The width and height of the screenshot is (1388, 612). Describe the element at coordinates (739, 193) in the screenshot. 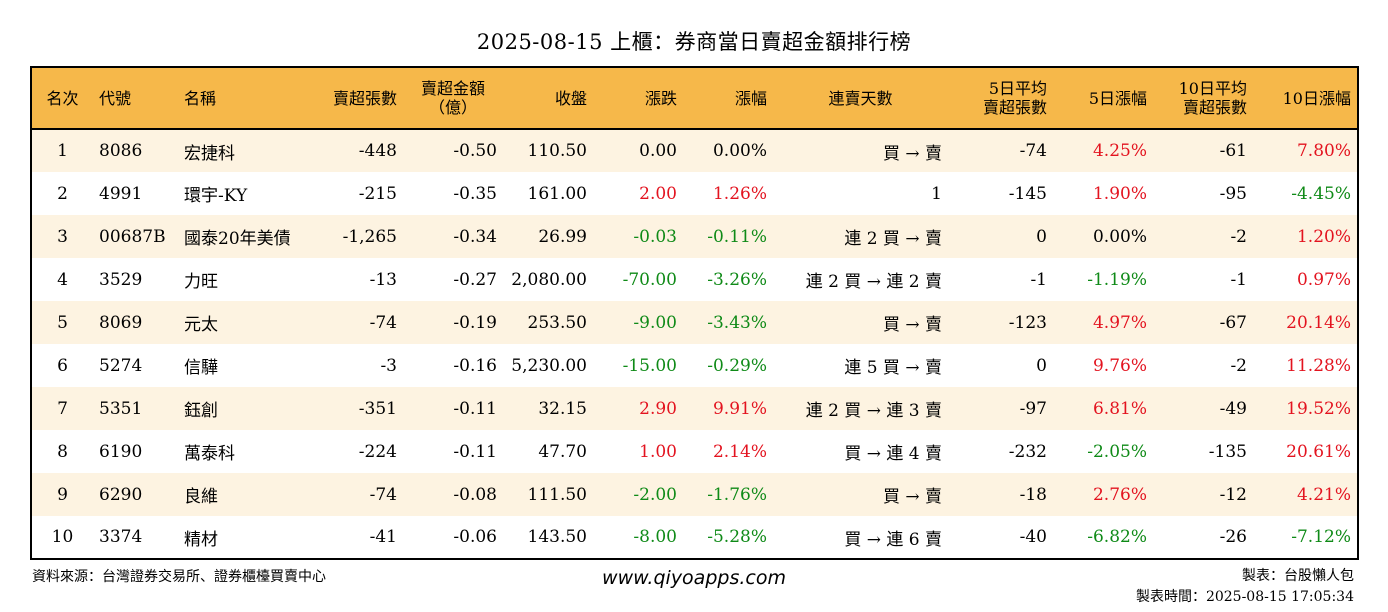

I see `cell-pct: 1.26%` at that location.